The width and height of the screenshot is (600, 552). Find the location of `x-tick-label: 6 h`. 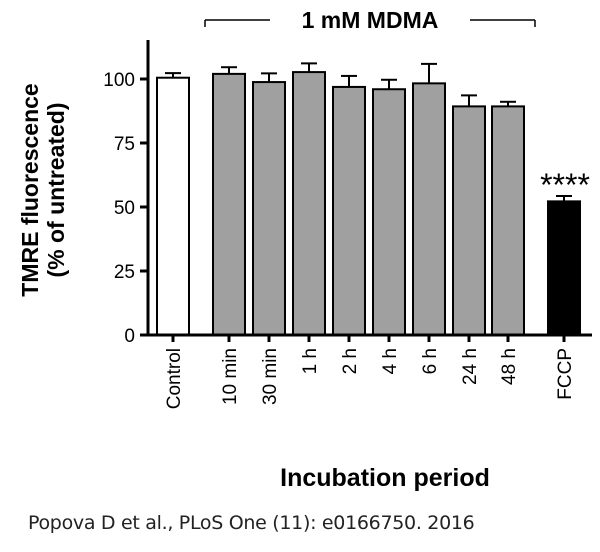

x-tick-label: 6 h is located at coordinates (430, 361).